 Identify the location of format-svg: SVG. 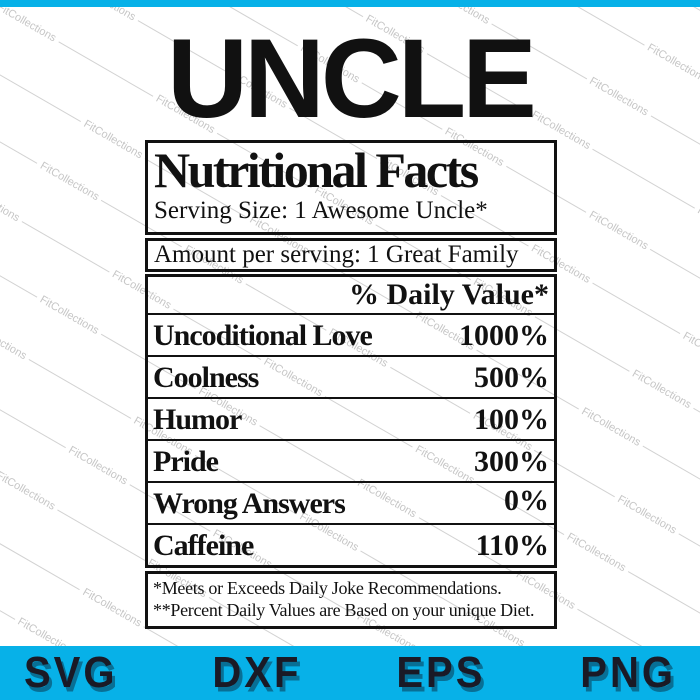
(71, 672).